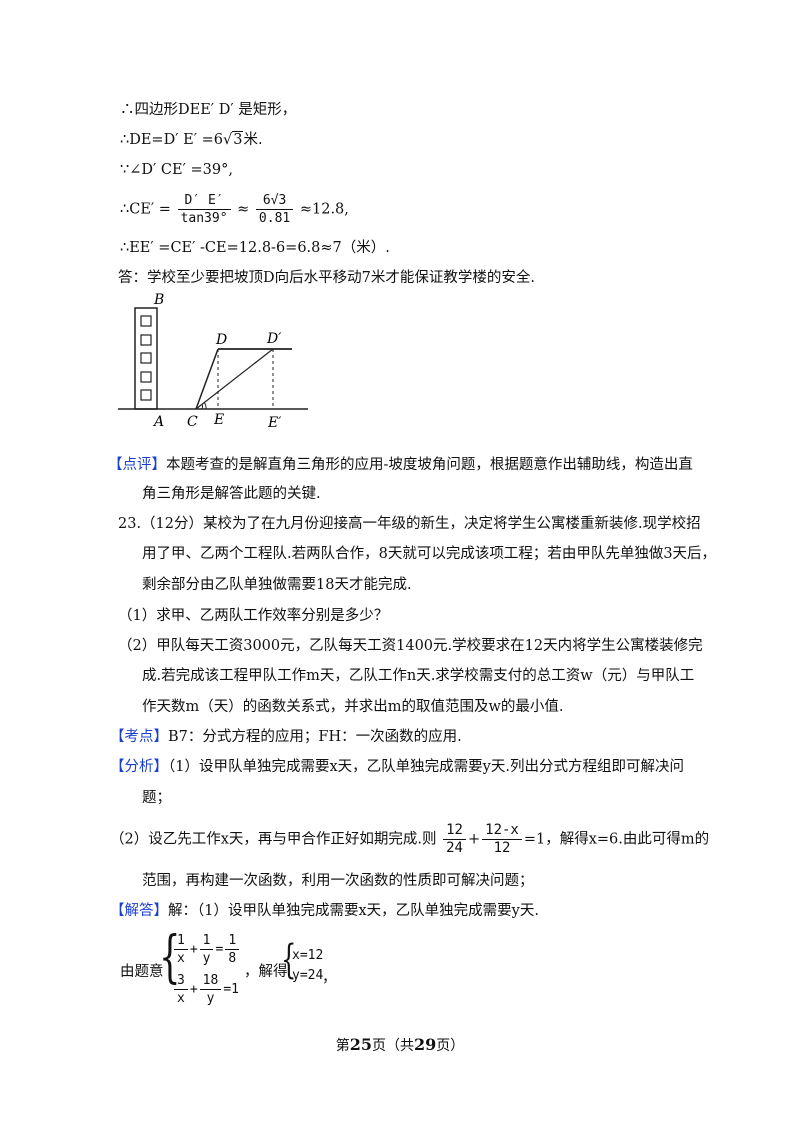  I want to click on label-c: C, so click(192, 422).